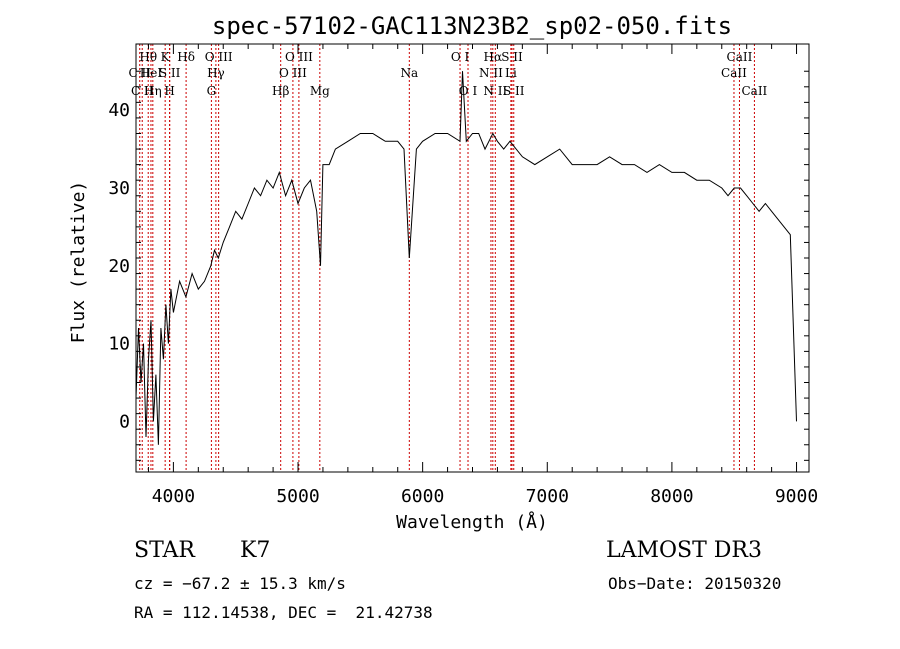 The height and width of the screenshot is (649, 900). Describe the element at coordinates (78, 262) in the screenshot. I see `y-axis-label: Flux (relative)` at that location.